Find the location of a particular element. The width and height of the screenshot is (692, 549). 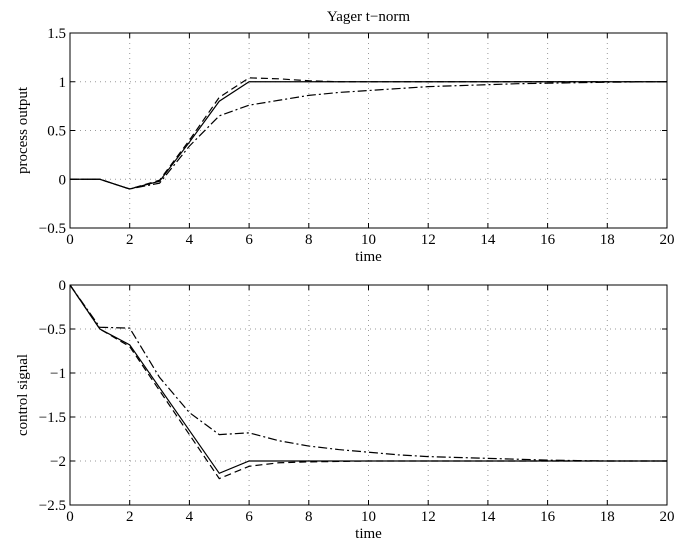

y-axis-label: process output is located at coordinates (23, 130).